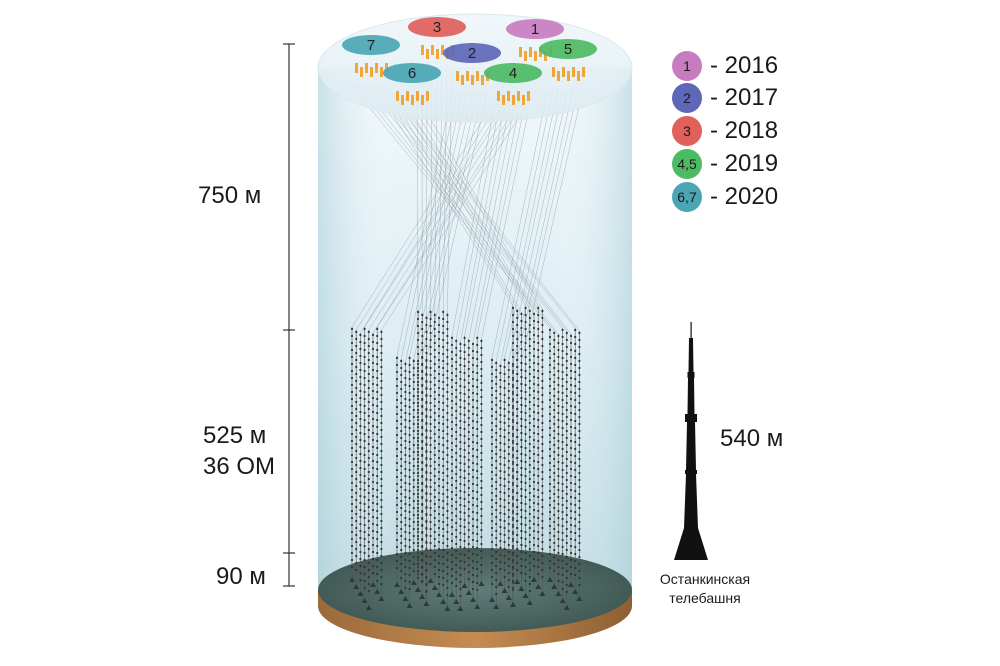  I want to click on cluster-disc: 2, so click(472, 53).